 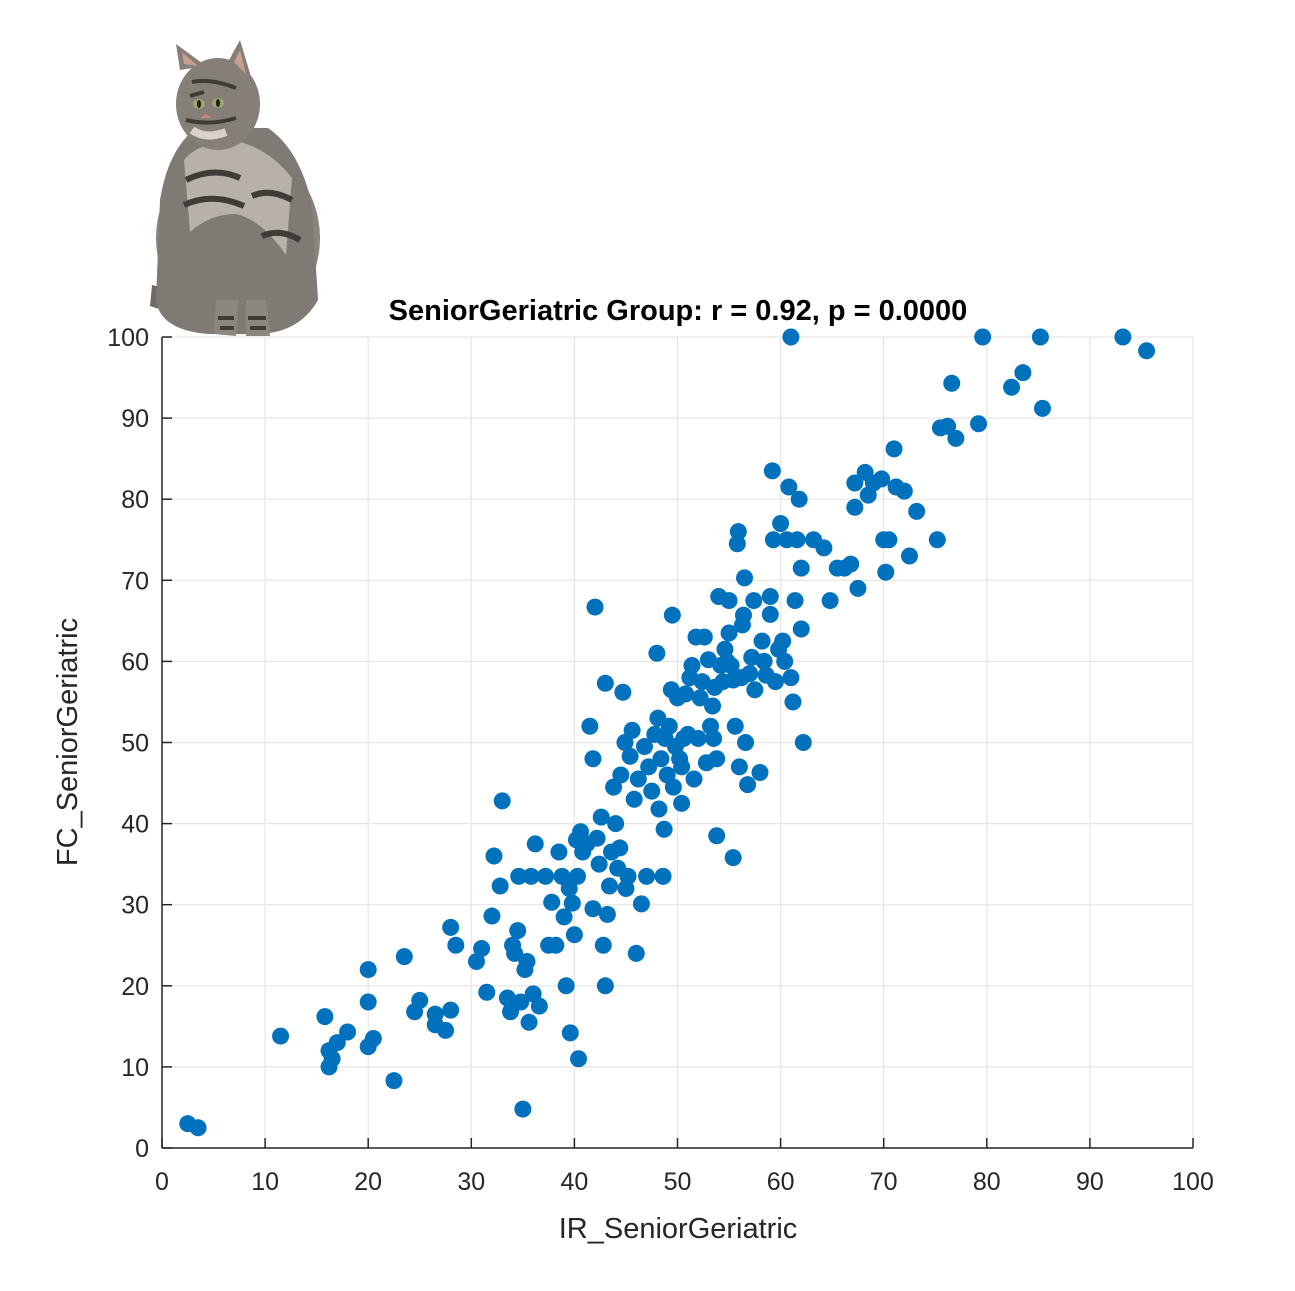 What do you see at coordinates (781, 1182) in the screenshot?
I see `x-tick-label-6: 60` at bounding box center [781, 1182].